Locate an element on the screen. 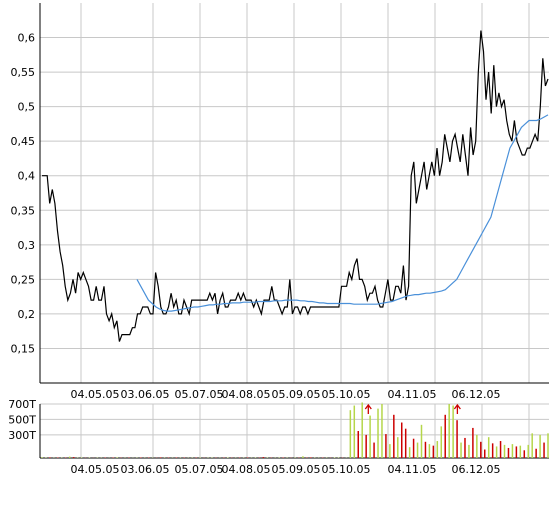  volume-x-tick-label: 04.11.05 is located at coordinates (412, 469).